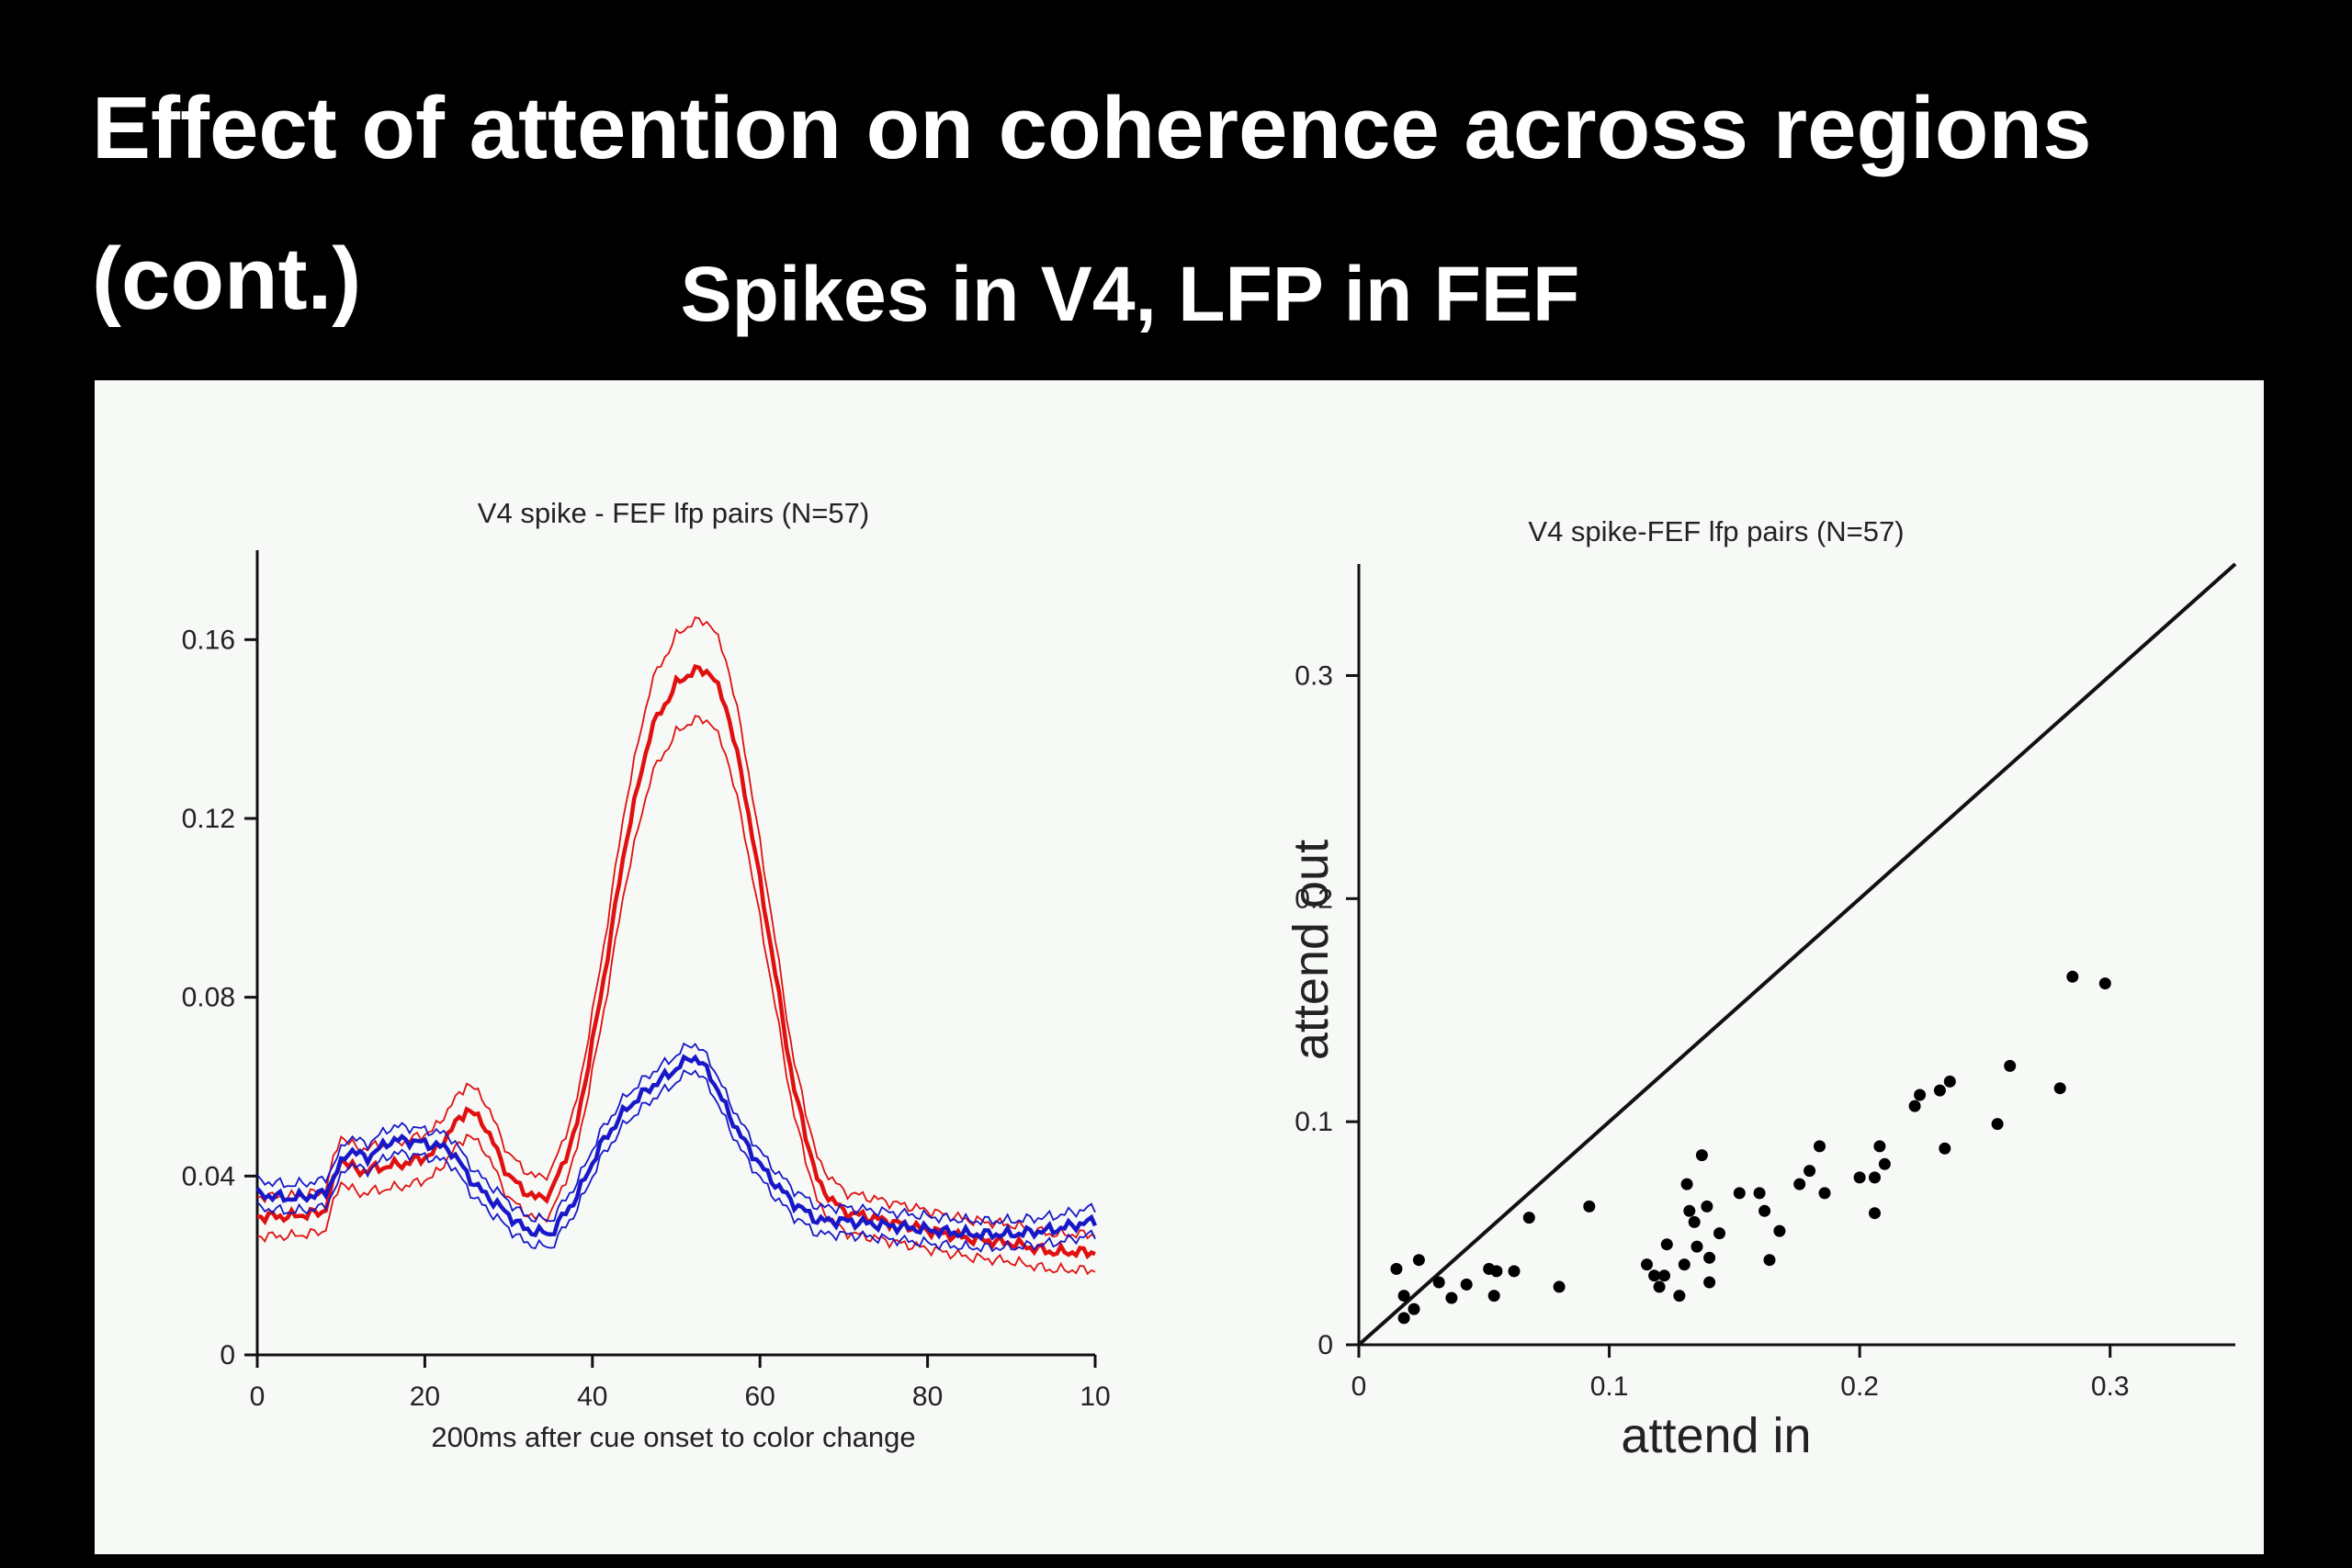  Describe the element at coordinates (208, 640) in the screenshot. I see `y-tick-label: 0.16` at that location.